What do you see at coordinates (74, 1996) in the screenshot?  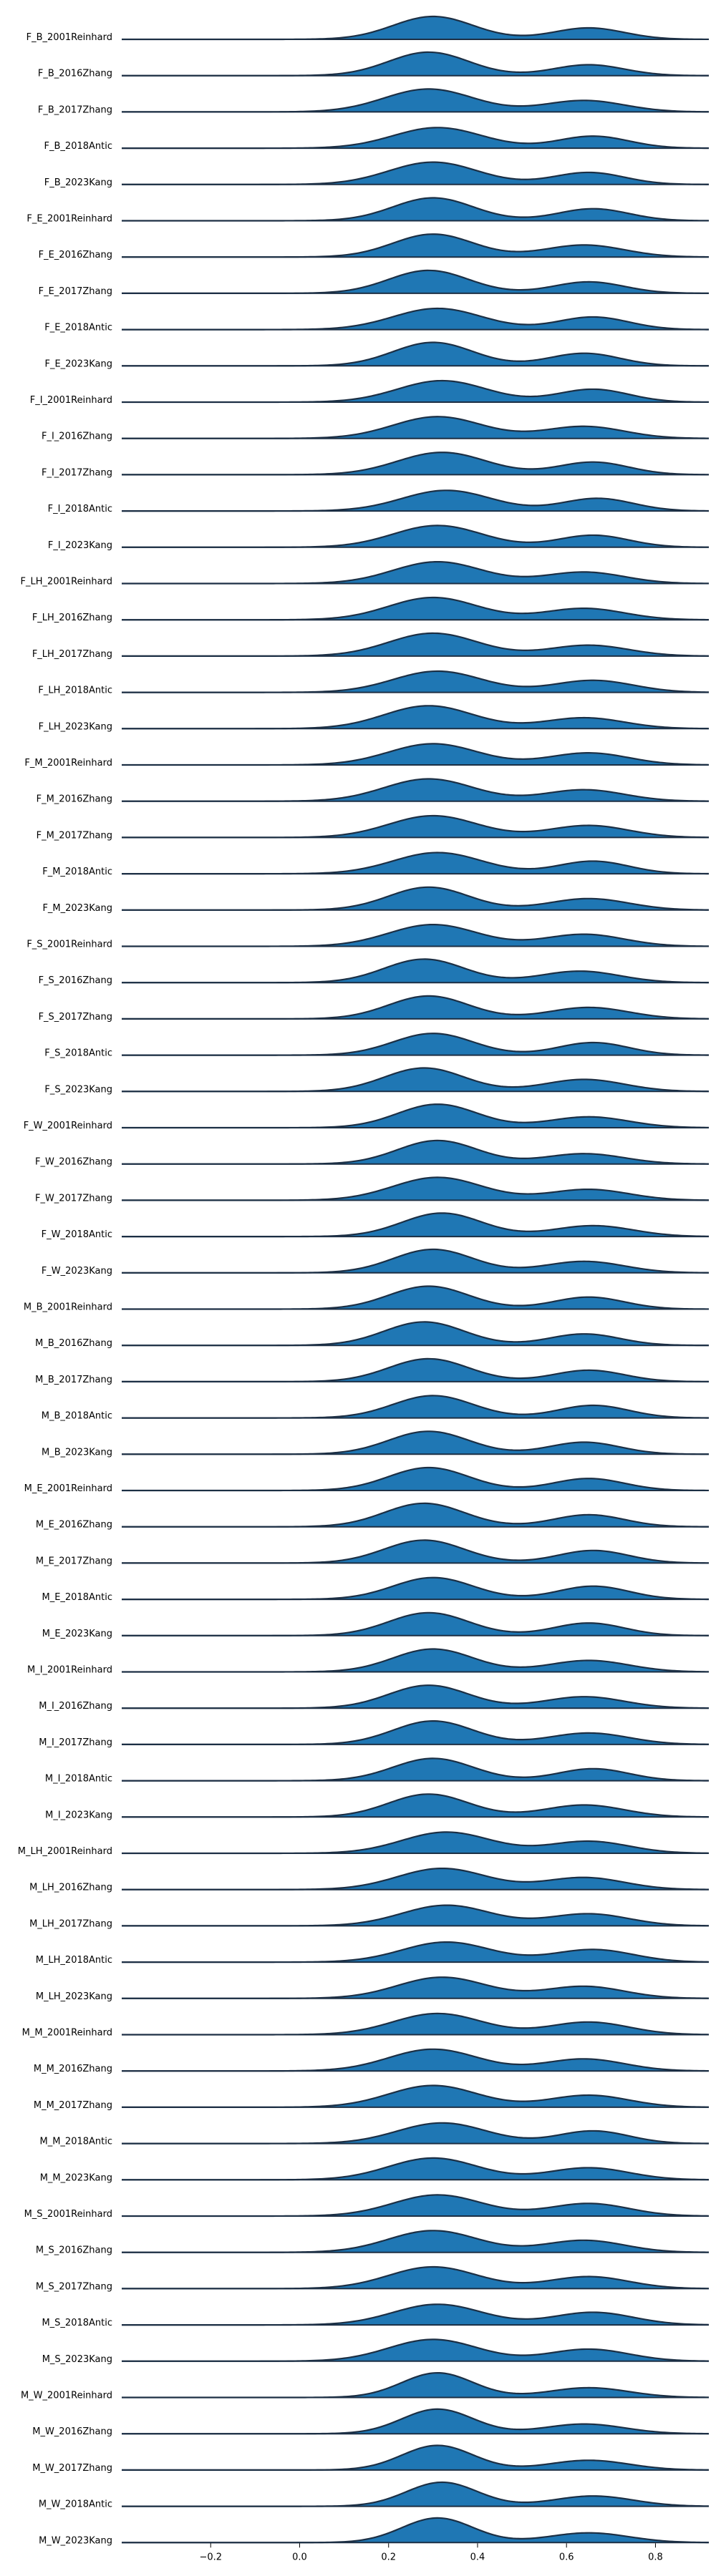 I see `ridge-label: M_LH_2023Kang` at bounding box center [74, 1996].